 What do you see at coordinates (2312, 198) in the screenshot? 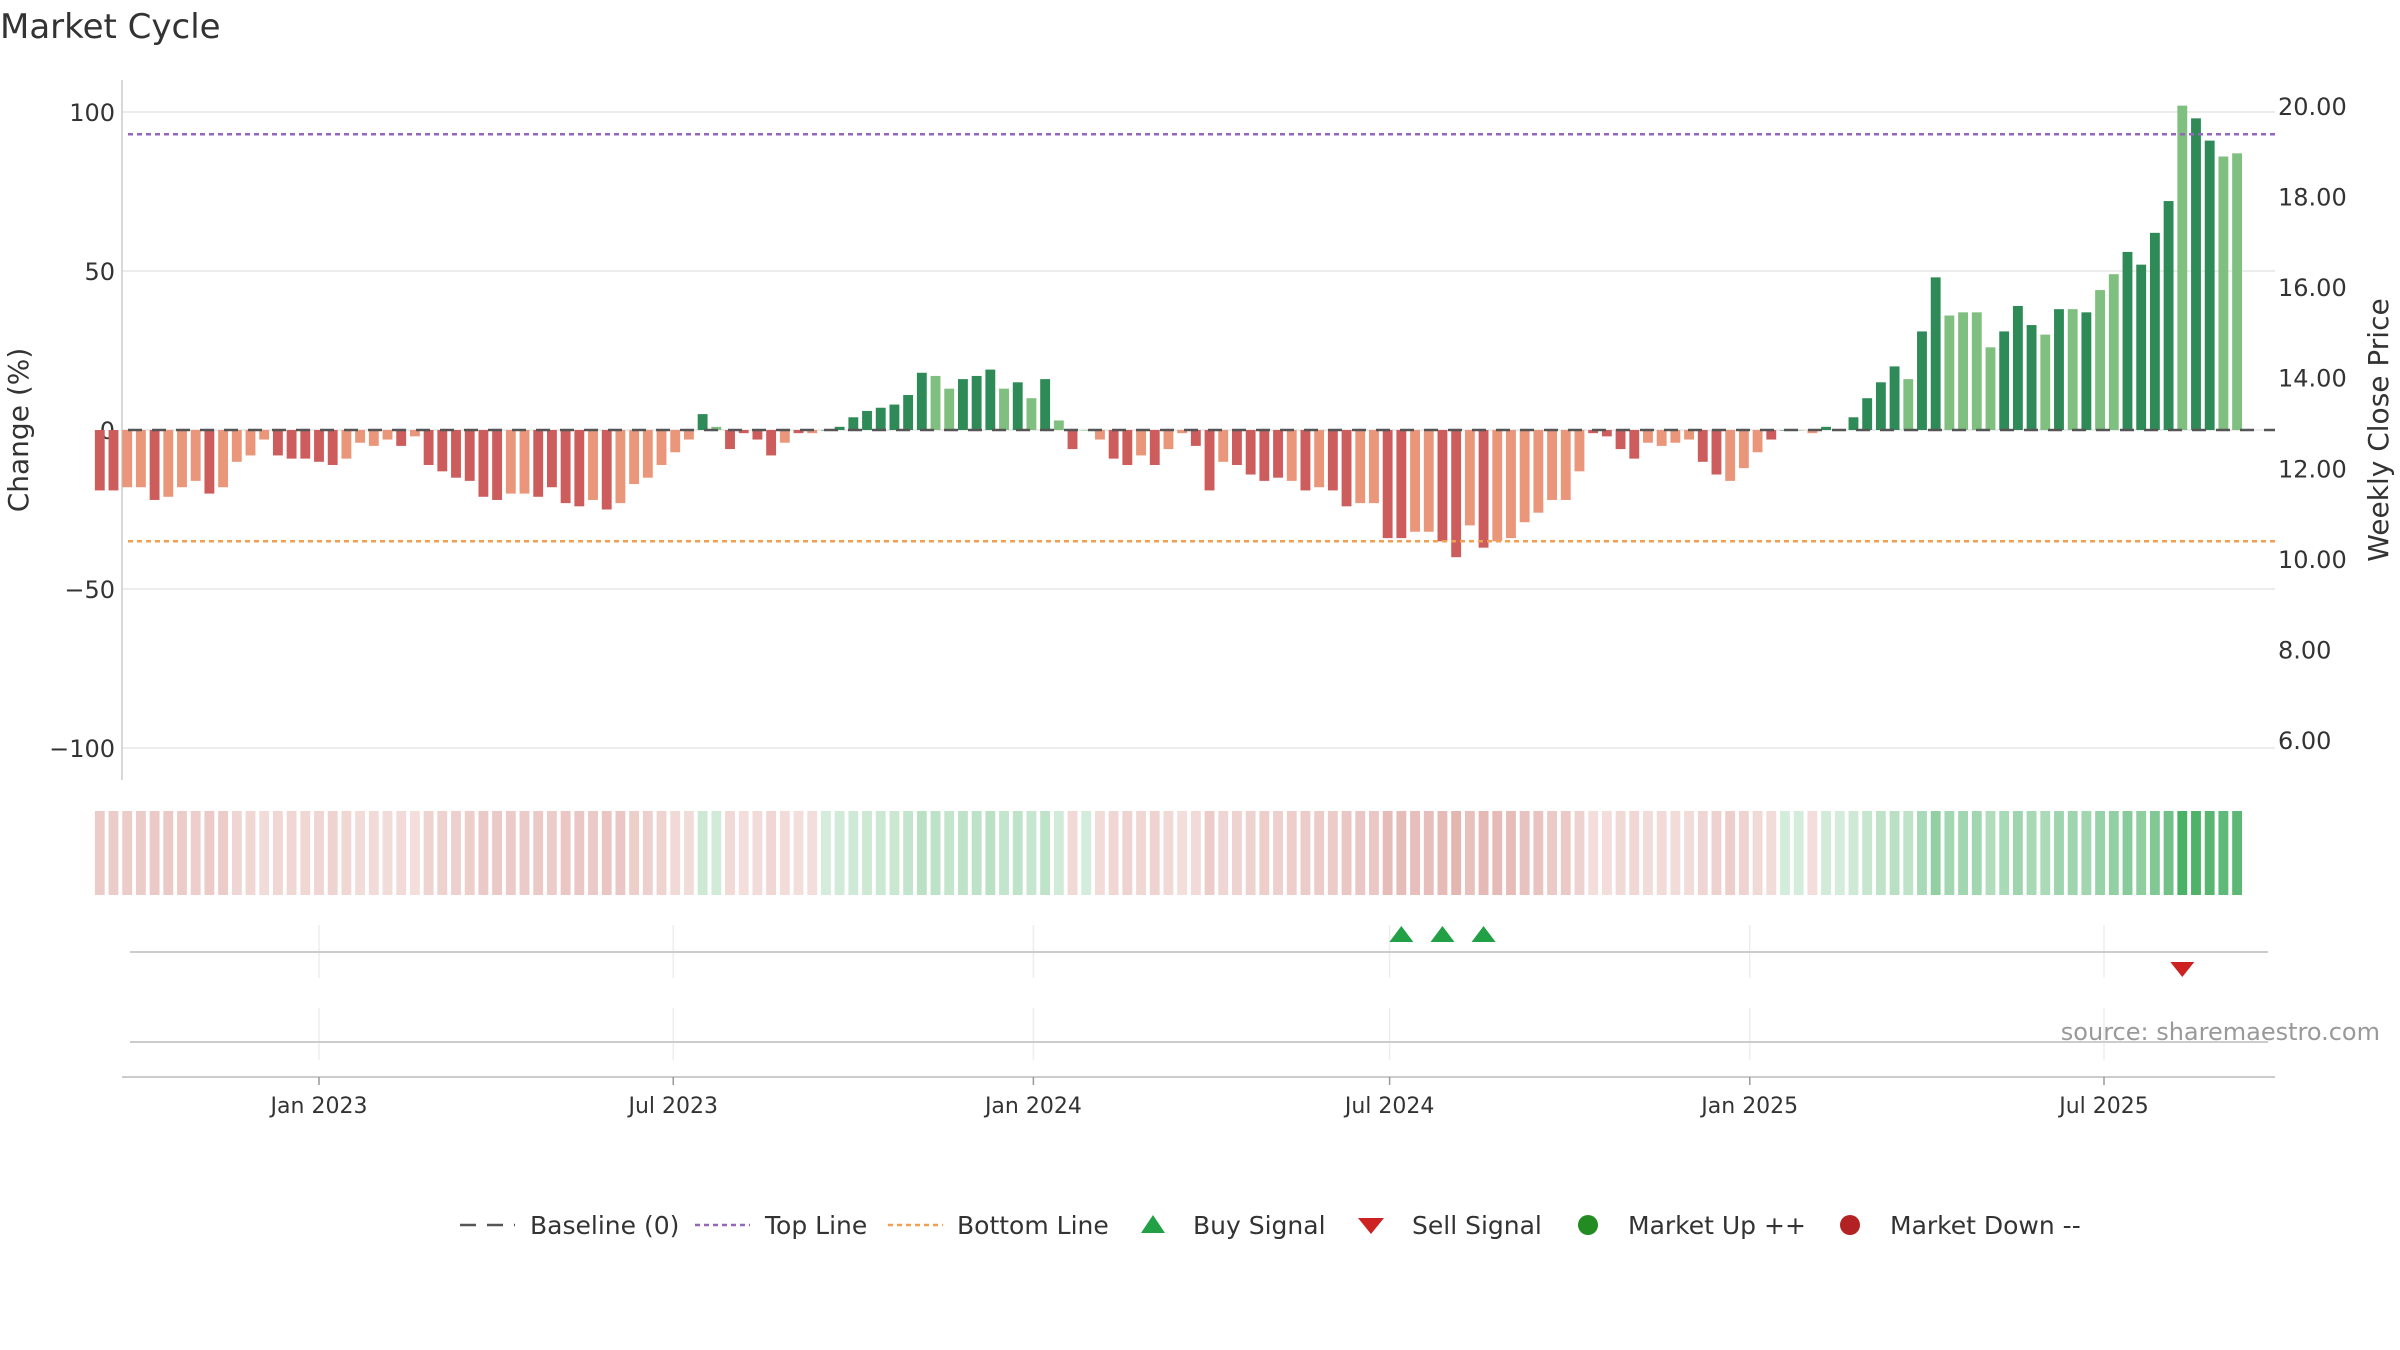
I see `y2-tick-label: 18.00` at bounding box center [2312, 198].